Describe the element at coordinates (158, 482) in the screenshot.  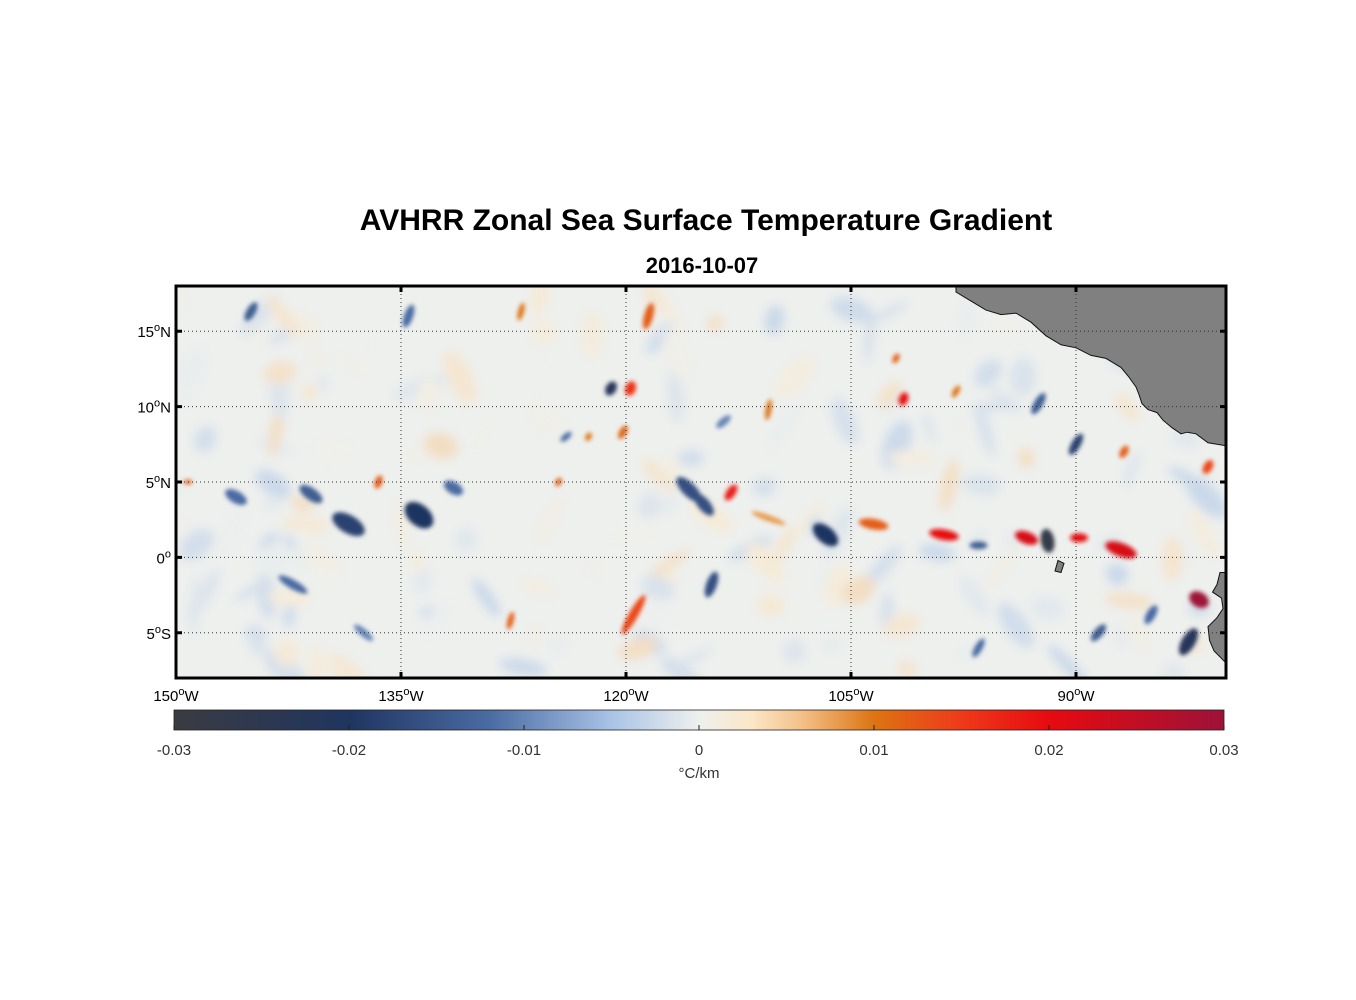
I see `lat-tick-label: 5oN` at that location.